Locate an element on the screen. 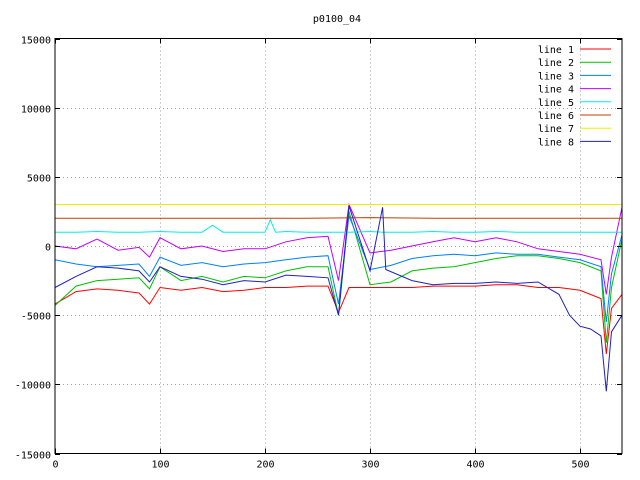 Image resolution: width=640 pixels, height=480 pixels. legend-label: line 7 is located at coordinates (556, 129).